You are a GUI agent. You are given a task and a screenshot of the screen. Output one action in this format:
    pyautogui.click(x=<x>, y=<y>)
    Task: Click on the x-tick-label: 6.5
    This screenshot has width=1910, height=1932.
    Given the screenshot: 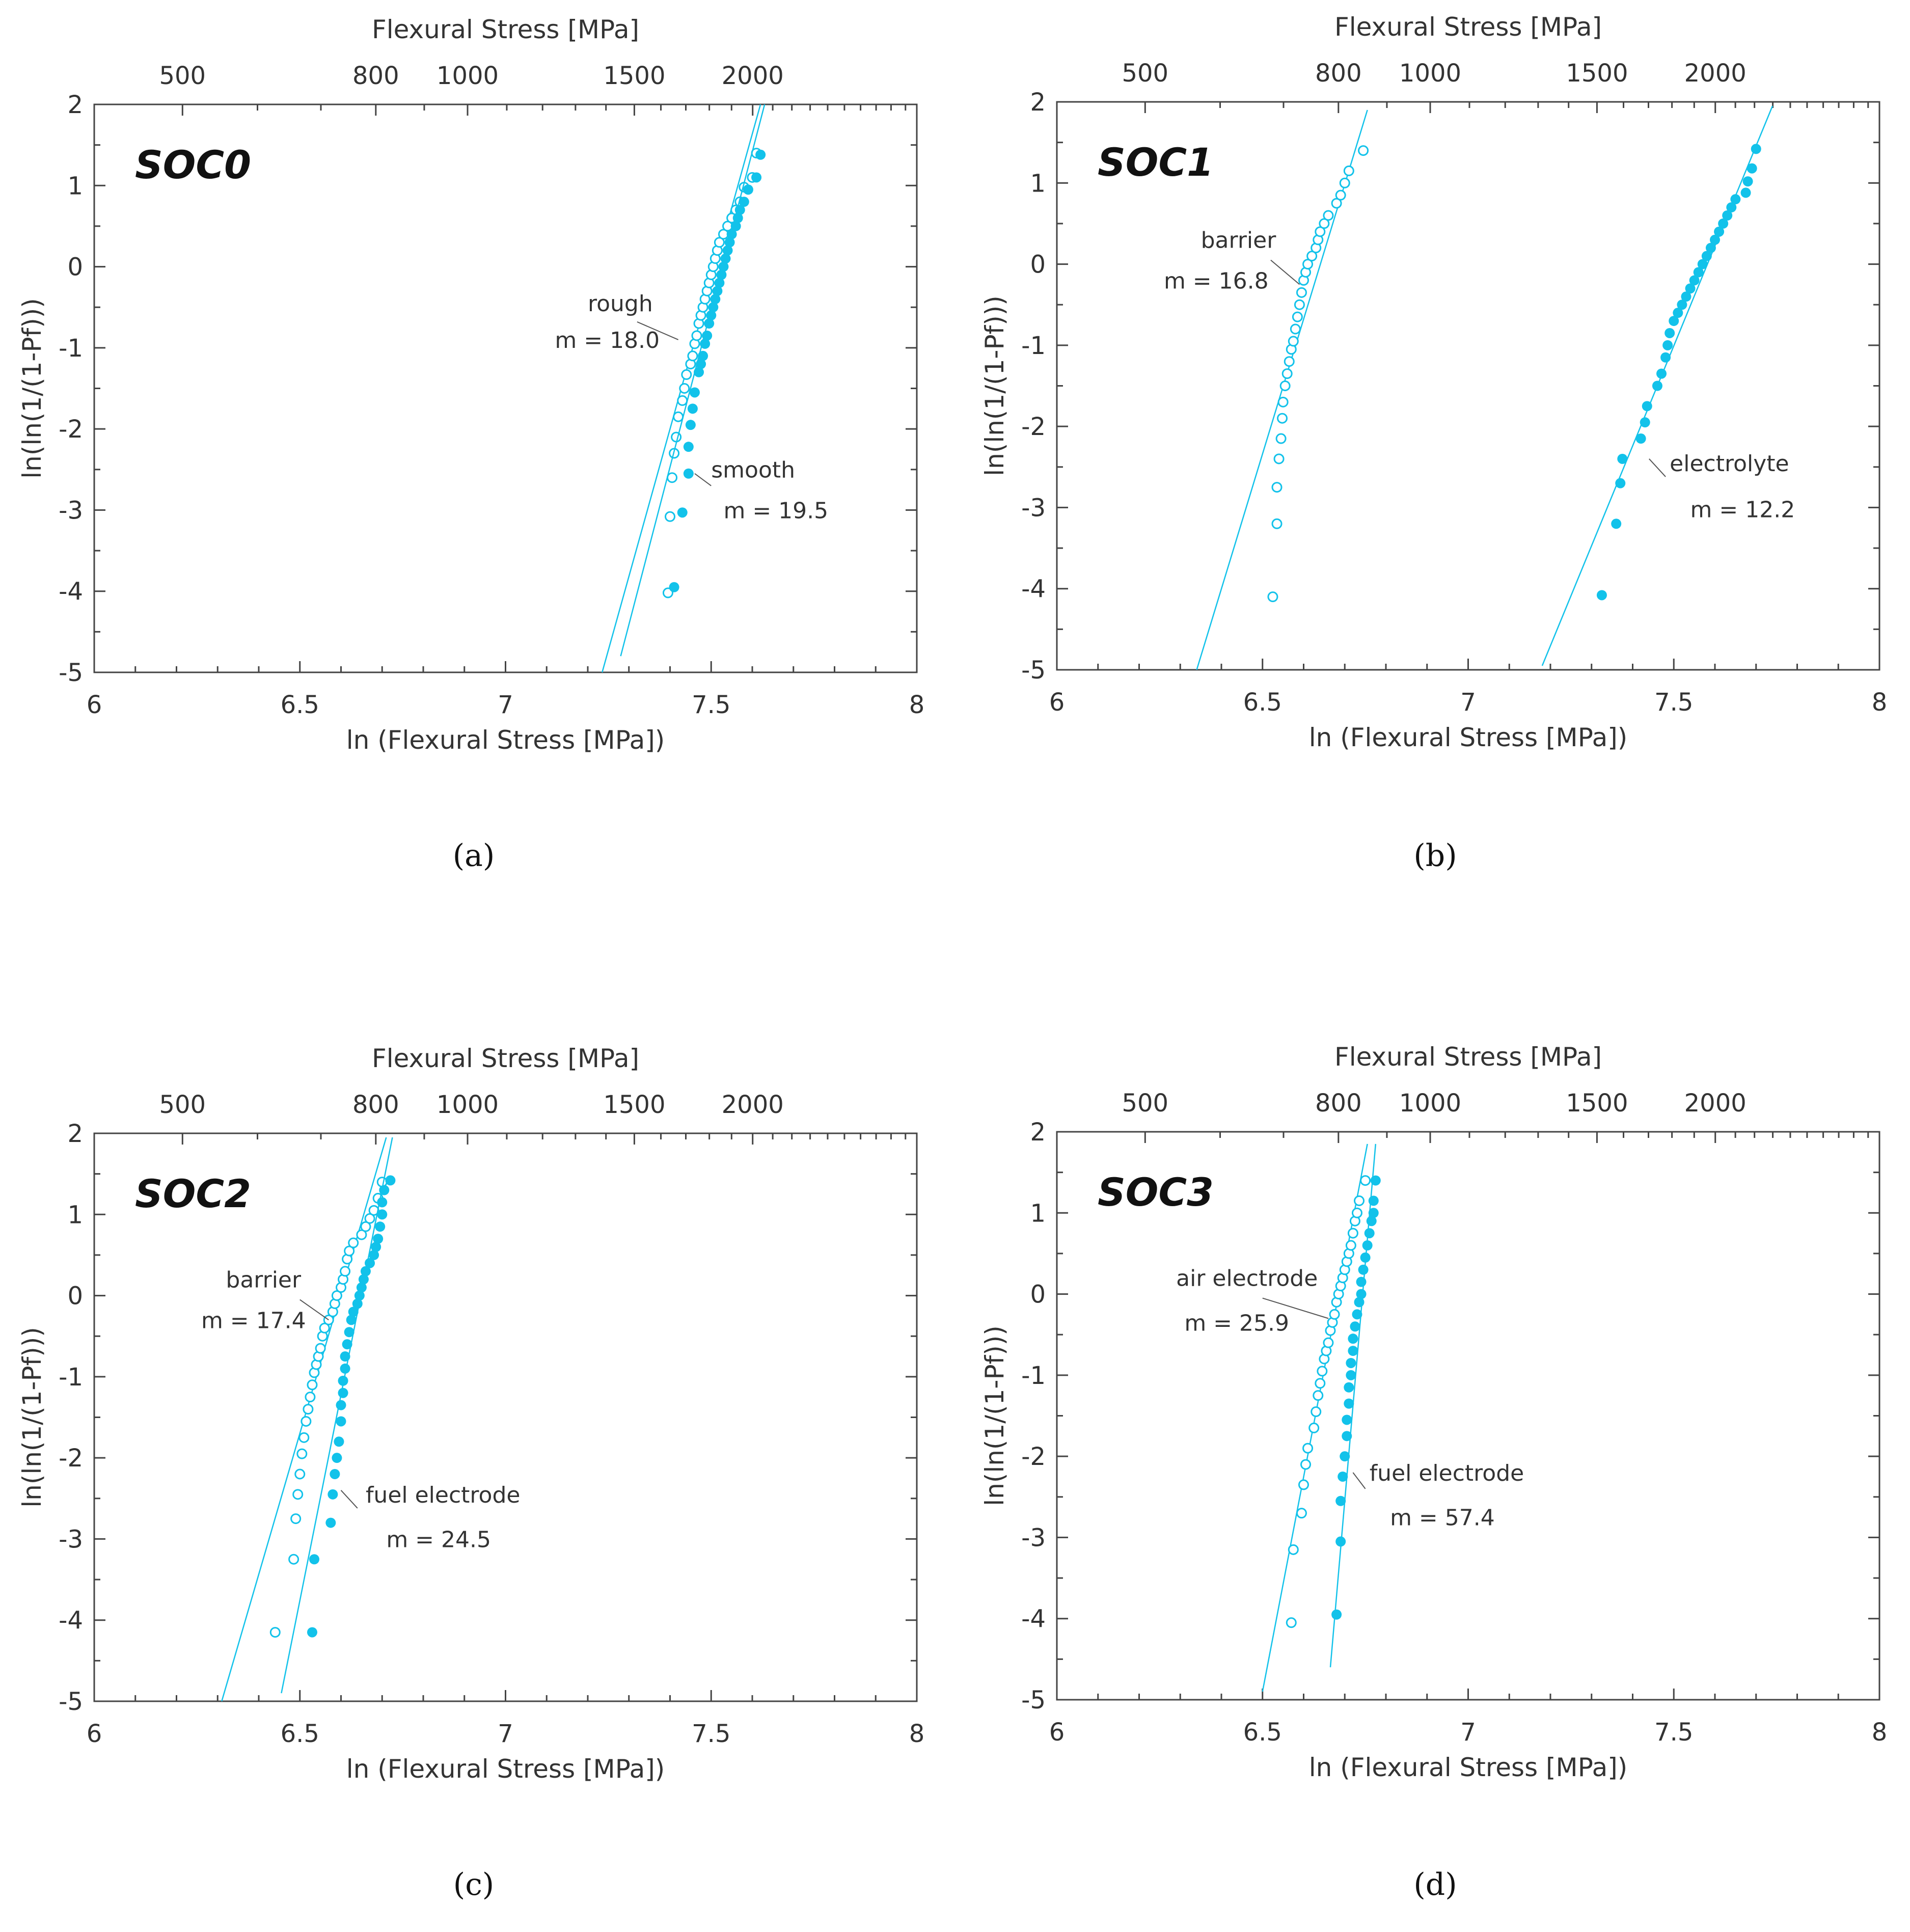 What is the action you would take?
    pyautogui.click(x=300, y=705)
    